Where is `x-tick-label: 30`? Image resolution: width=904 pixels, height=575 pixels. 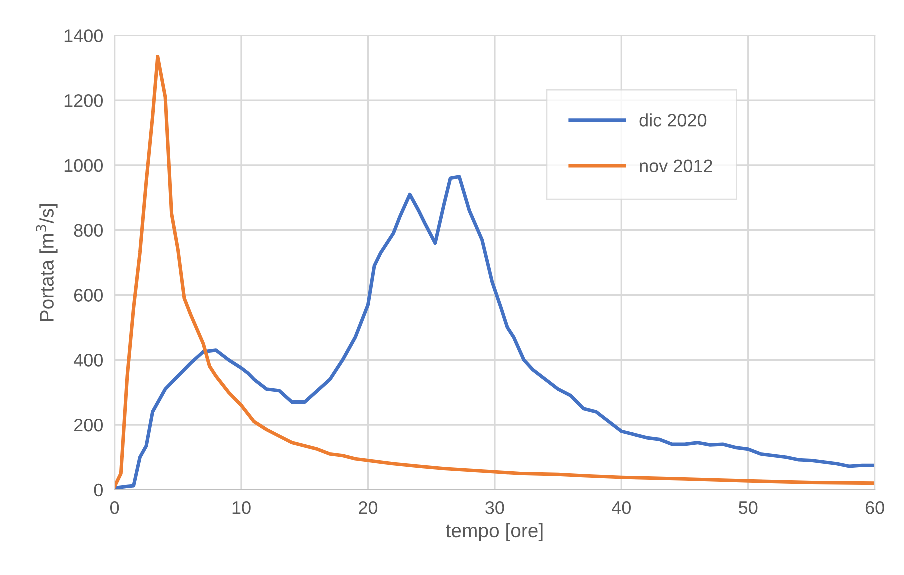 x-tick-label: 30 is located at coordinates (495, 507).